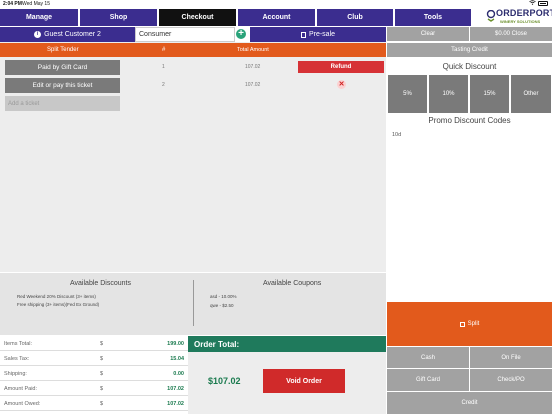  I want to click on clear-button: Clear, so click(428, 34).